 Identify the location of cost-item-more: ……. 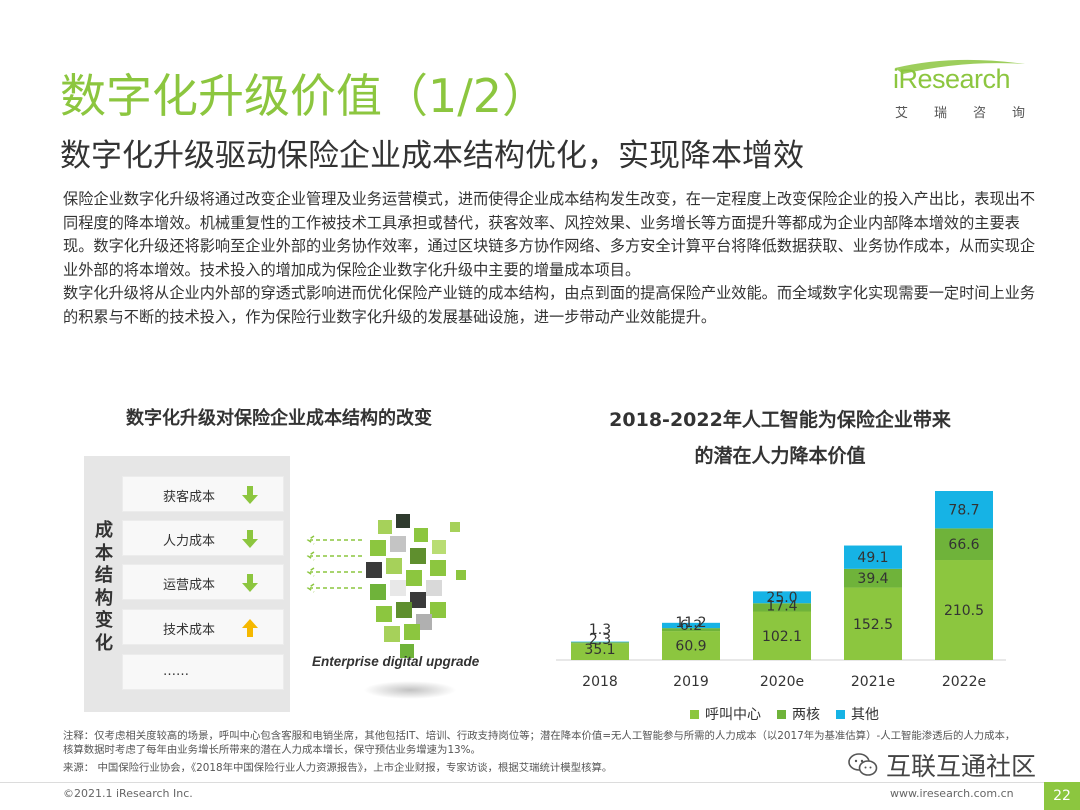
(203, 672).